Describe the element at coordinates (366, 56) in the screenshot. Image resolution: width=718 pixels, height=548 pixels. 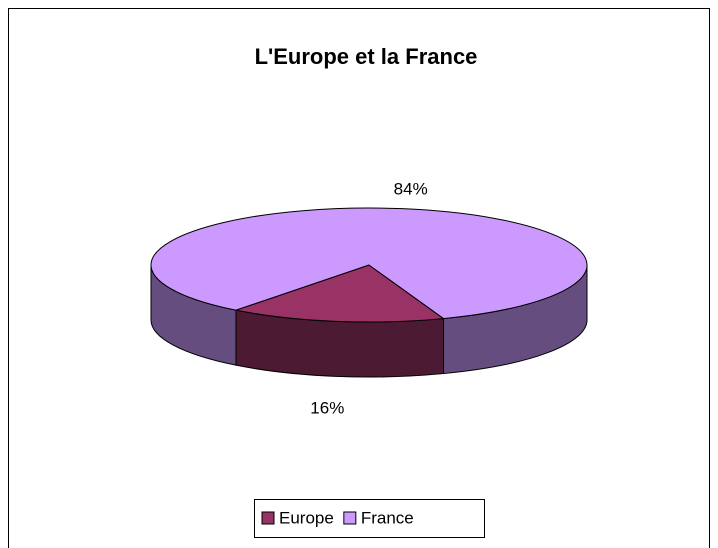
I see `chart-title: L'Europe et la France` at that location.